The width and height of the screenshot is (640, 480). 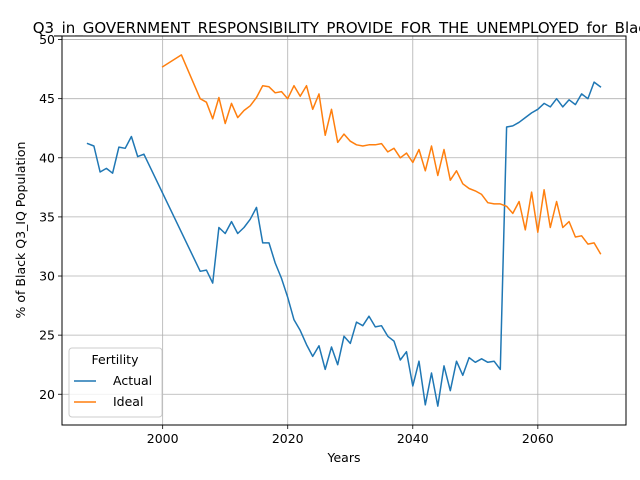 What do you see at coordinates (116, 359) in the screenshot?
I see `legend-title: Fertility` at bounding box center [116, 359].